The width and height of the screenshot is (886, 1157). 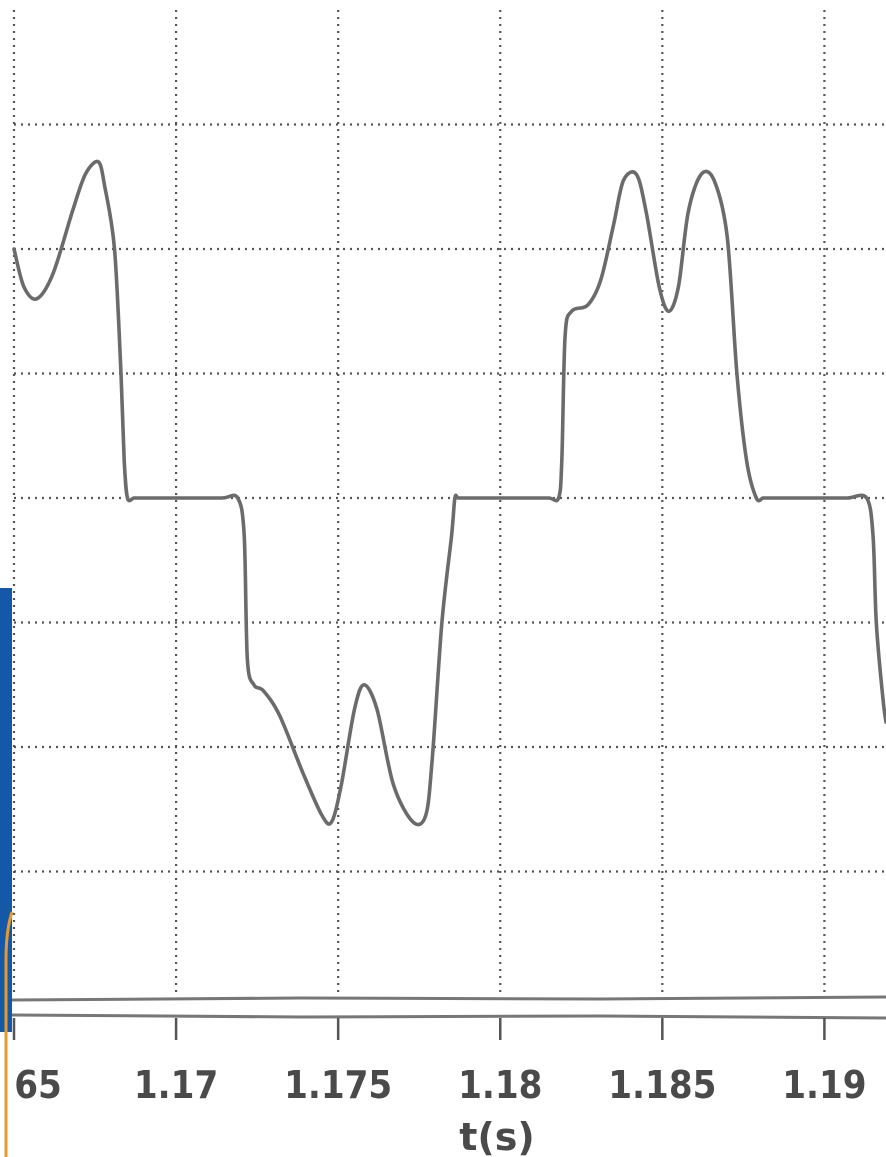 What do you see at coordinates (419, 1029) in the screenshot?
I see `x-axis-ticks` at bounding box center [419, 1029].